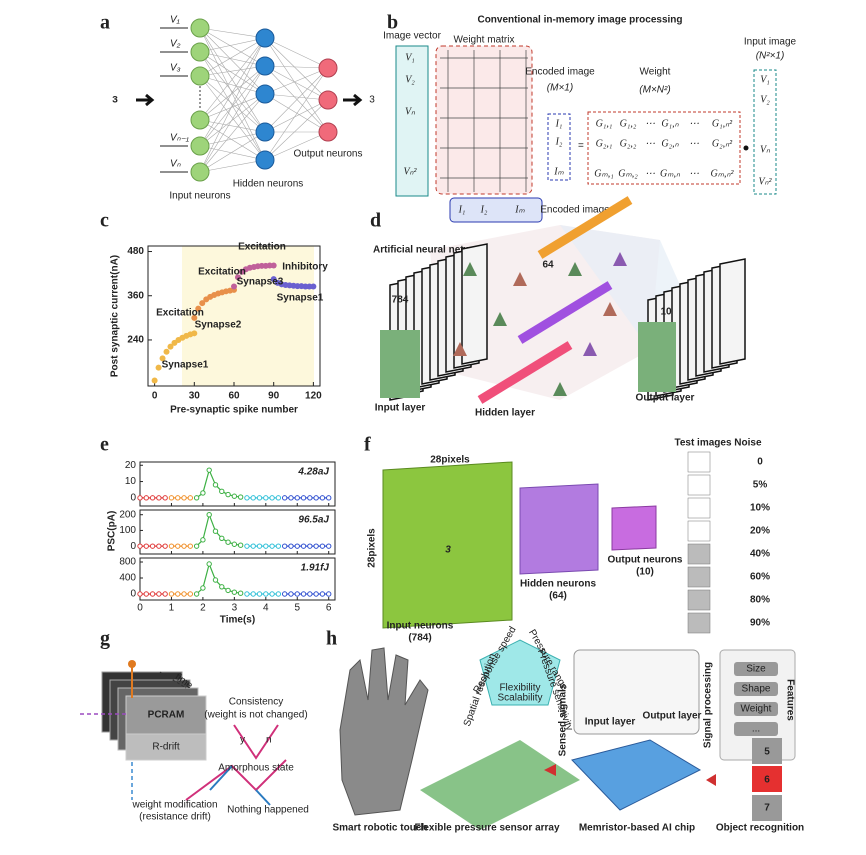  What do you see at coordinates (328, 68) in the screenshot?
I see `output-neuron` at bounding box center [328, 68].